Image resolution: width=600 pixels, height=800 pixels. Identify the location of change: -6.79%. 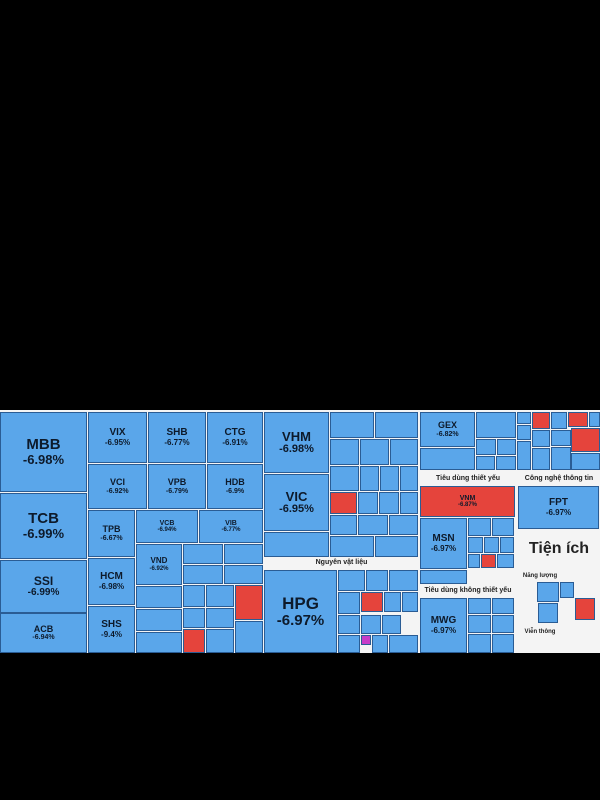
(177, 491).